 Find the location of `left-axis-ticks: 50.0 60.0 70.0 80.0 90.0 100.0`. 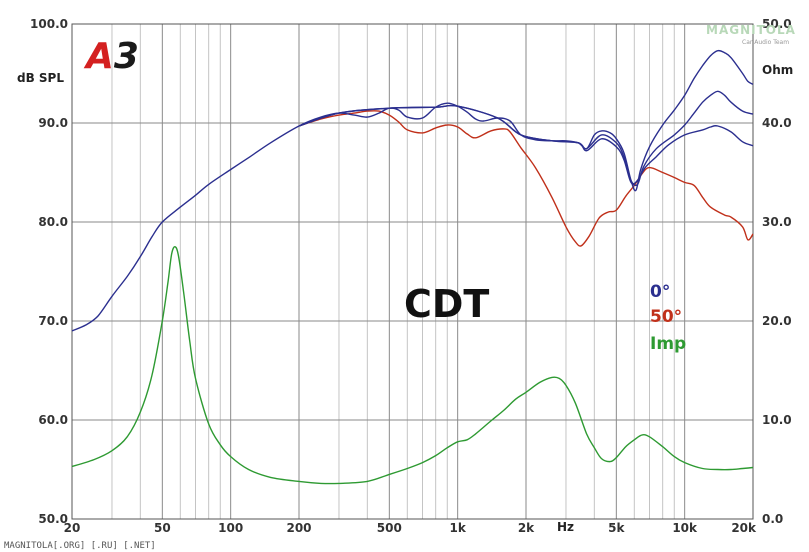

left-axis-ticks: 50.0 60.0 70.0 80.0 90.0 100.0 is located at coordinates (49, 271).